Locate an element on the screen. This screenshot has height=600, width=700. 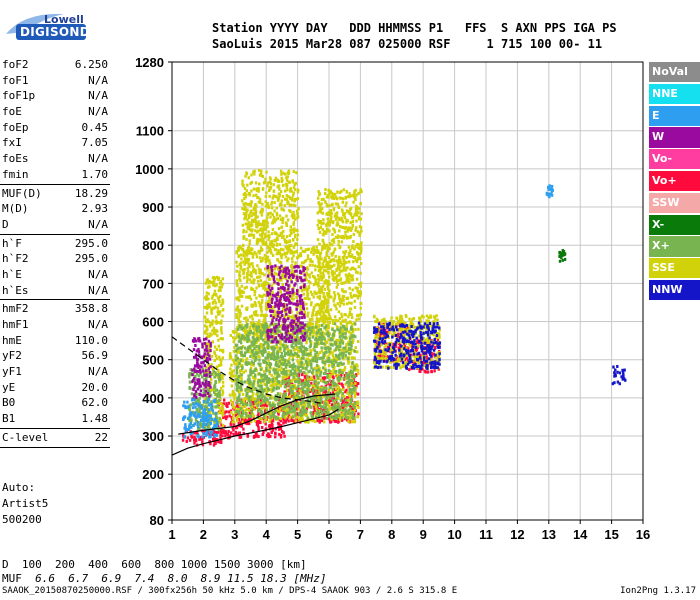
logo-line2: DIGISONDE is located at coordinates (59, 32).